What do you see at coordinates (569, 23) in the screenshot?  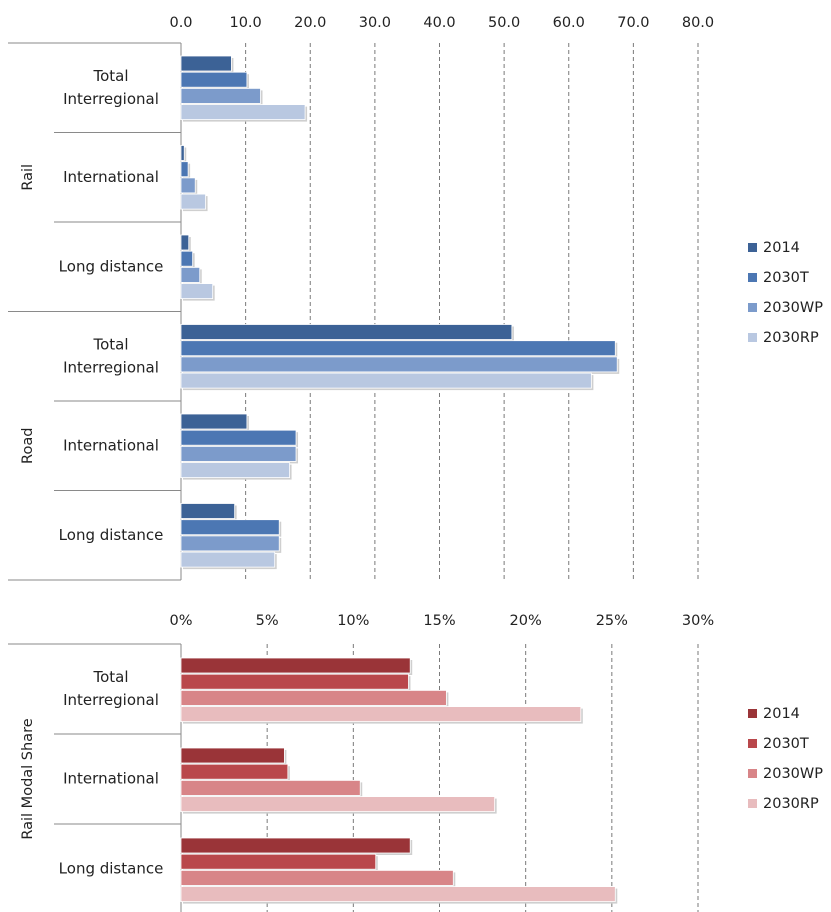 I see `x-tick-label: 60.0` at bounding box center [569, 23].